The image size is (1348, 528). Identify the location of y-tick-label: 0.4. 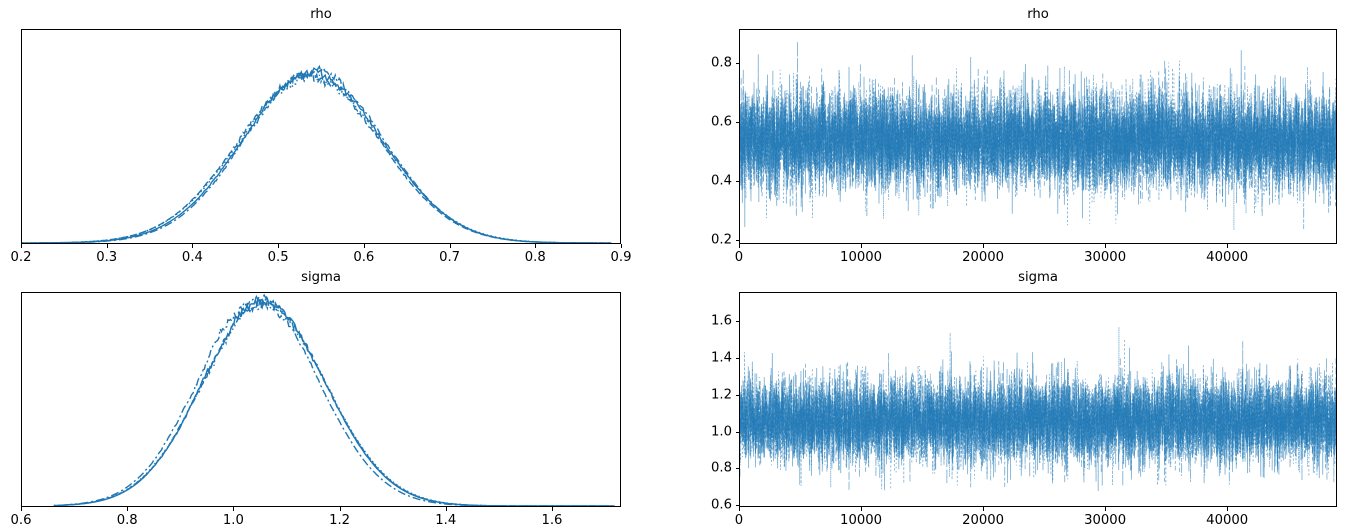
(721, 181).